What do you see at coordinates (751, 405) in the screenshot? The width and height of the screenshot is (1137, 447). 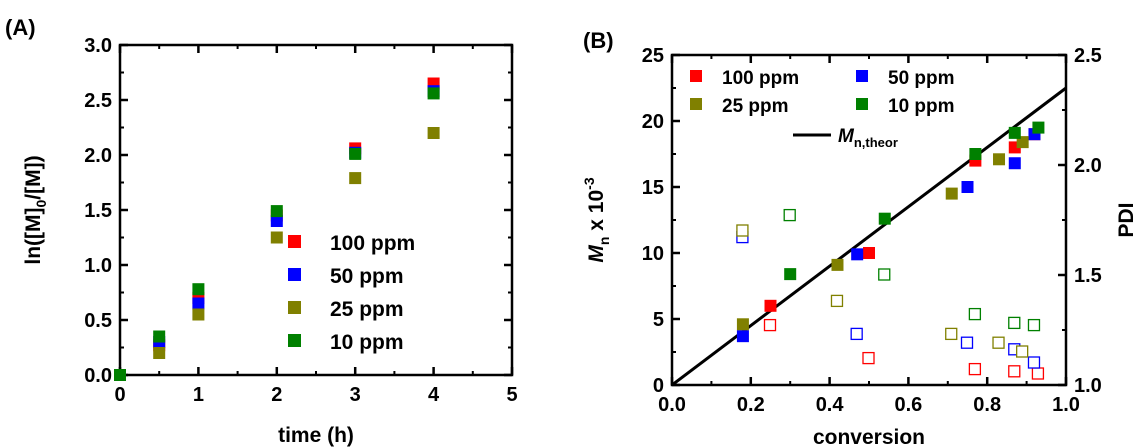 I see `x-tick-label: 0.2` at bounding box center [751, 405].